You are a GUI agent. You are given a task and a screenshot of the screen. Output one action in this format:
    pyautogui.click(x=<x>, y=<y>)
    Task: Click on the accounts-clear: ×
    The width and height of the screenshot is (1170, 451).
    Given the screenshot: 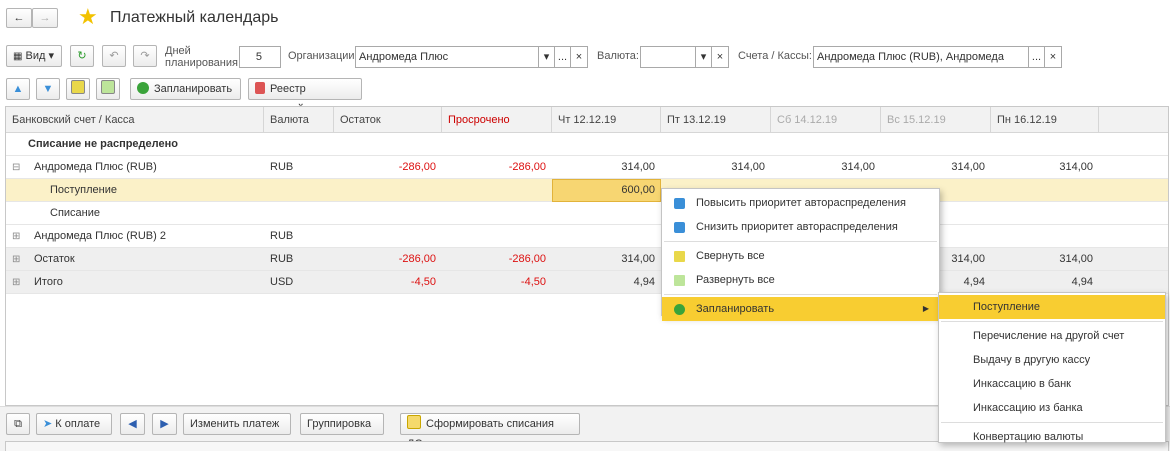 What is the action you would take?
    pyautogui.click(x=1053, y=57)
    